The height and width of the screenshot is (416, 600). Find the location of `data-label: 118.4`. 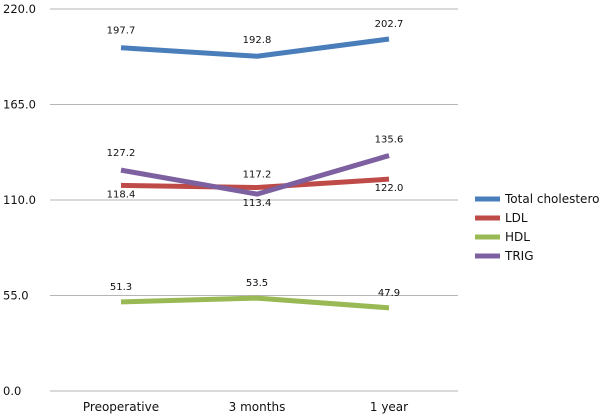

data-label: 118.4 is located at coordinates (121, 194).